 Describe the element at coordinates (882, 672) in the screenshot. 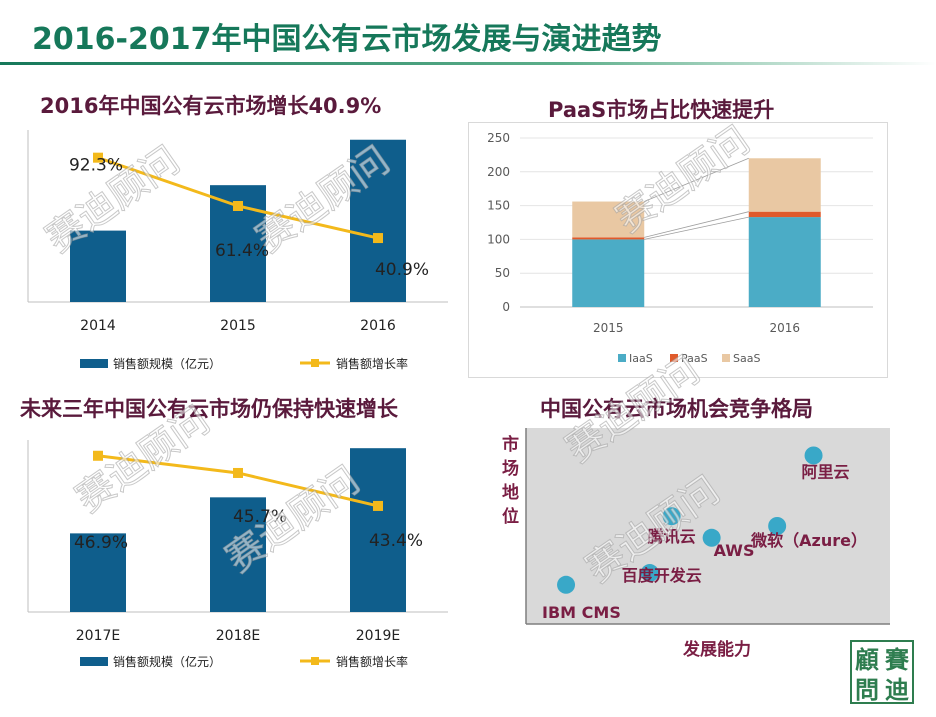

I see `ccid-logo: 顧 賽 問 迪` at that location.